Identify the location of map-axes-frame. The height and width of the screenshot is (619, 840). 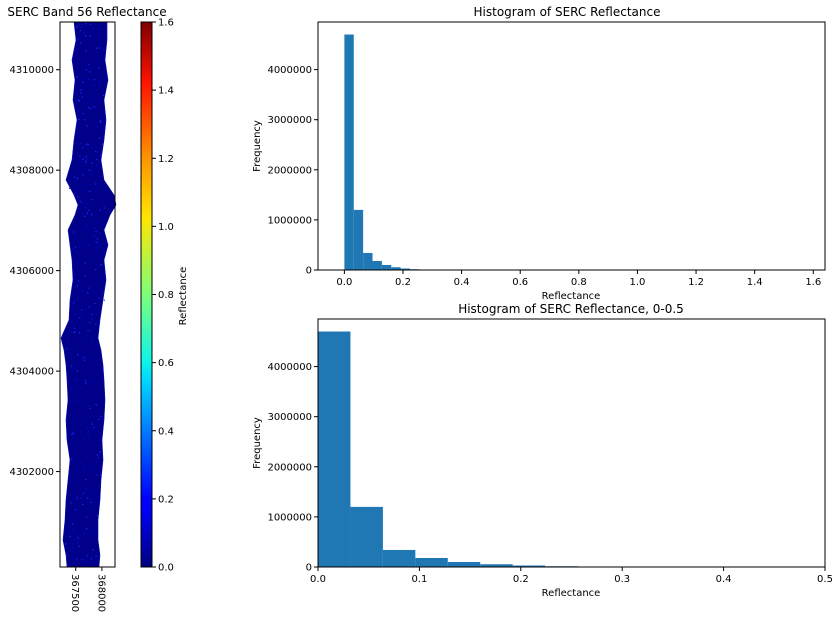
(87, 294).